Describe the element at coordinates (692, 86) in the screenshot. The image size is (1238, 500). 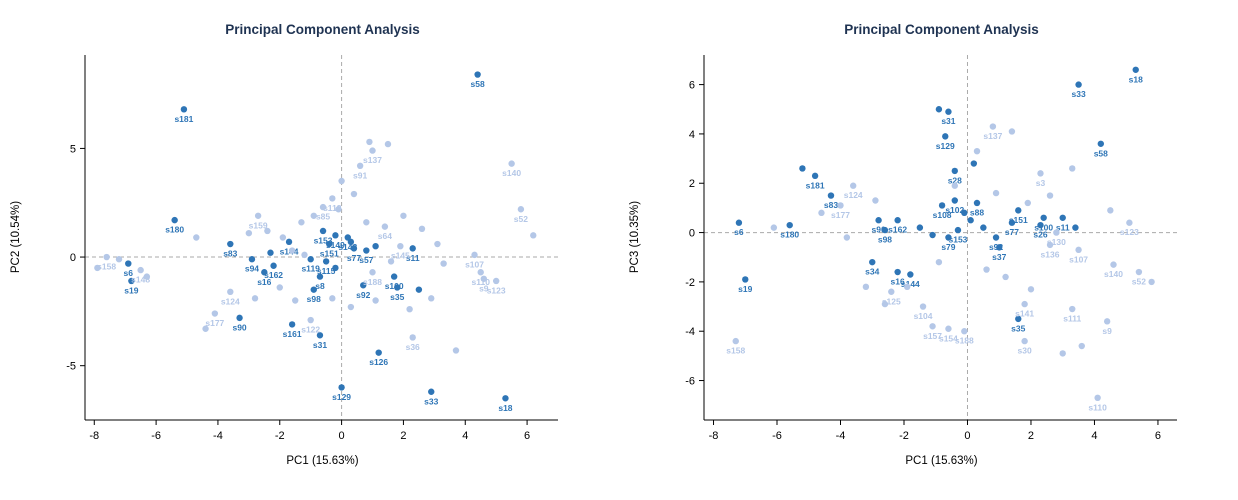
I see `y-tick-label: 6` at that location.